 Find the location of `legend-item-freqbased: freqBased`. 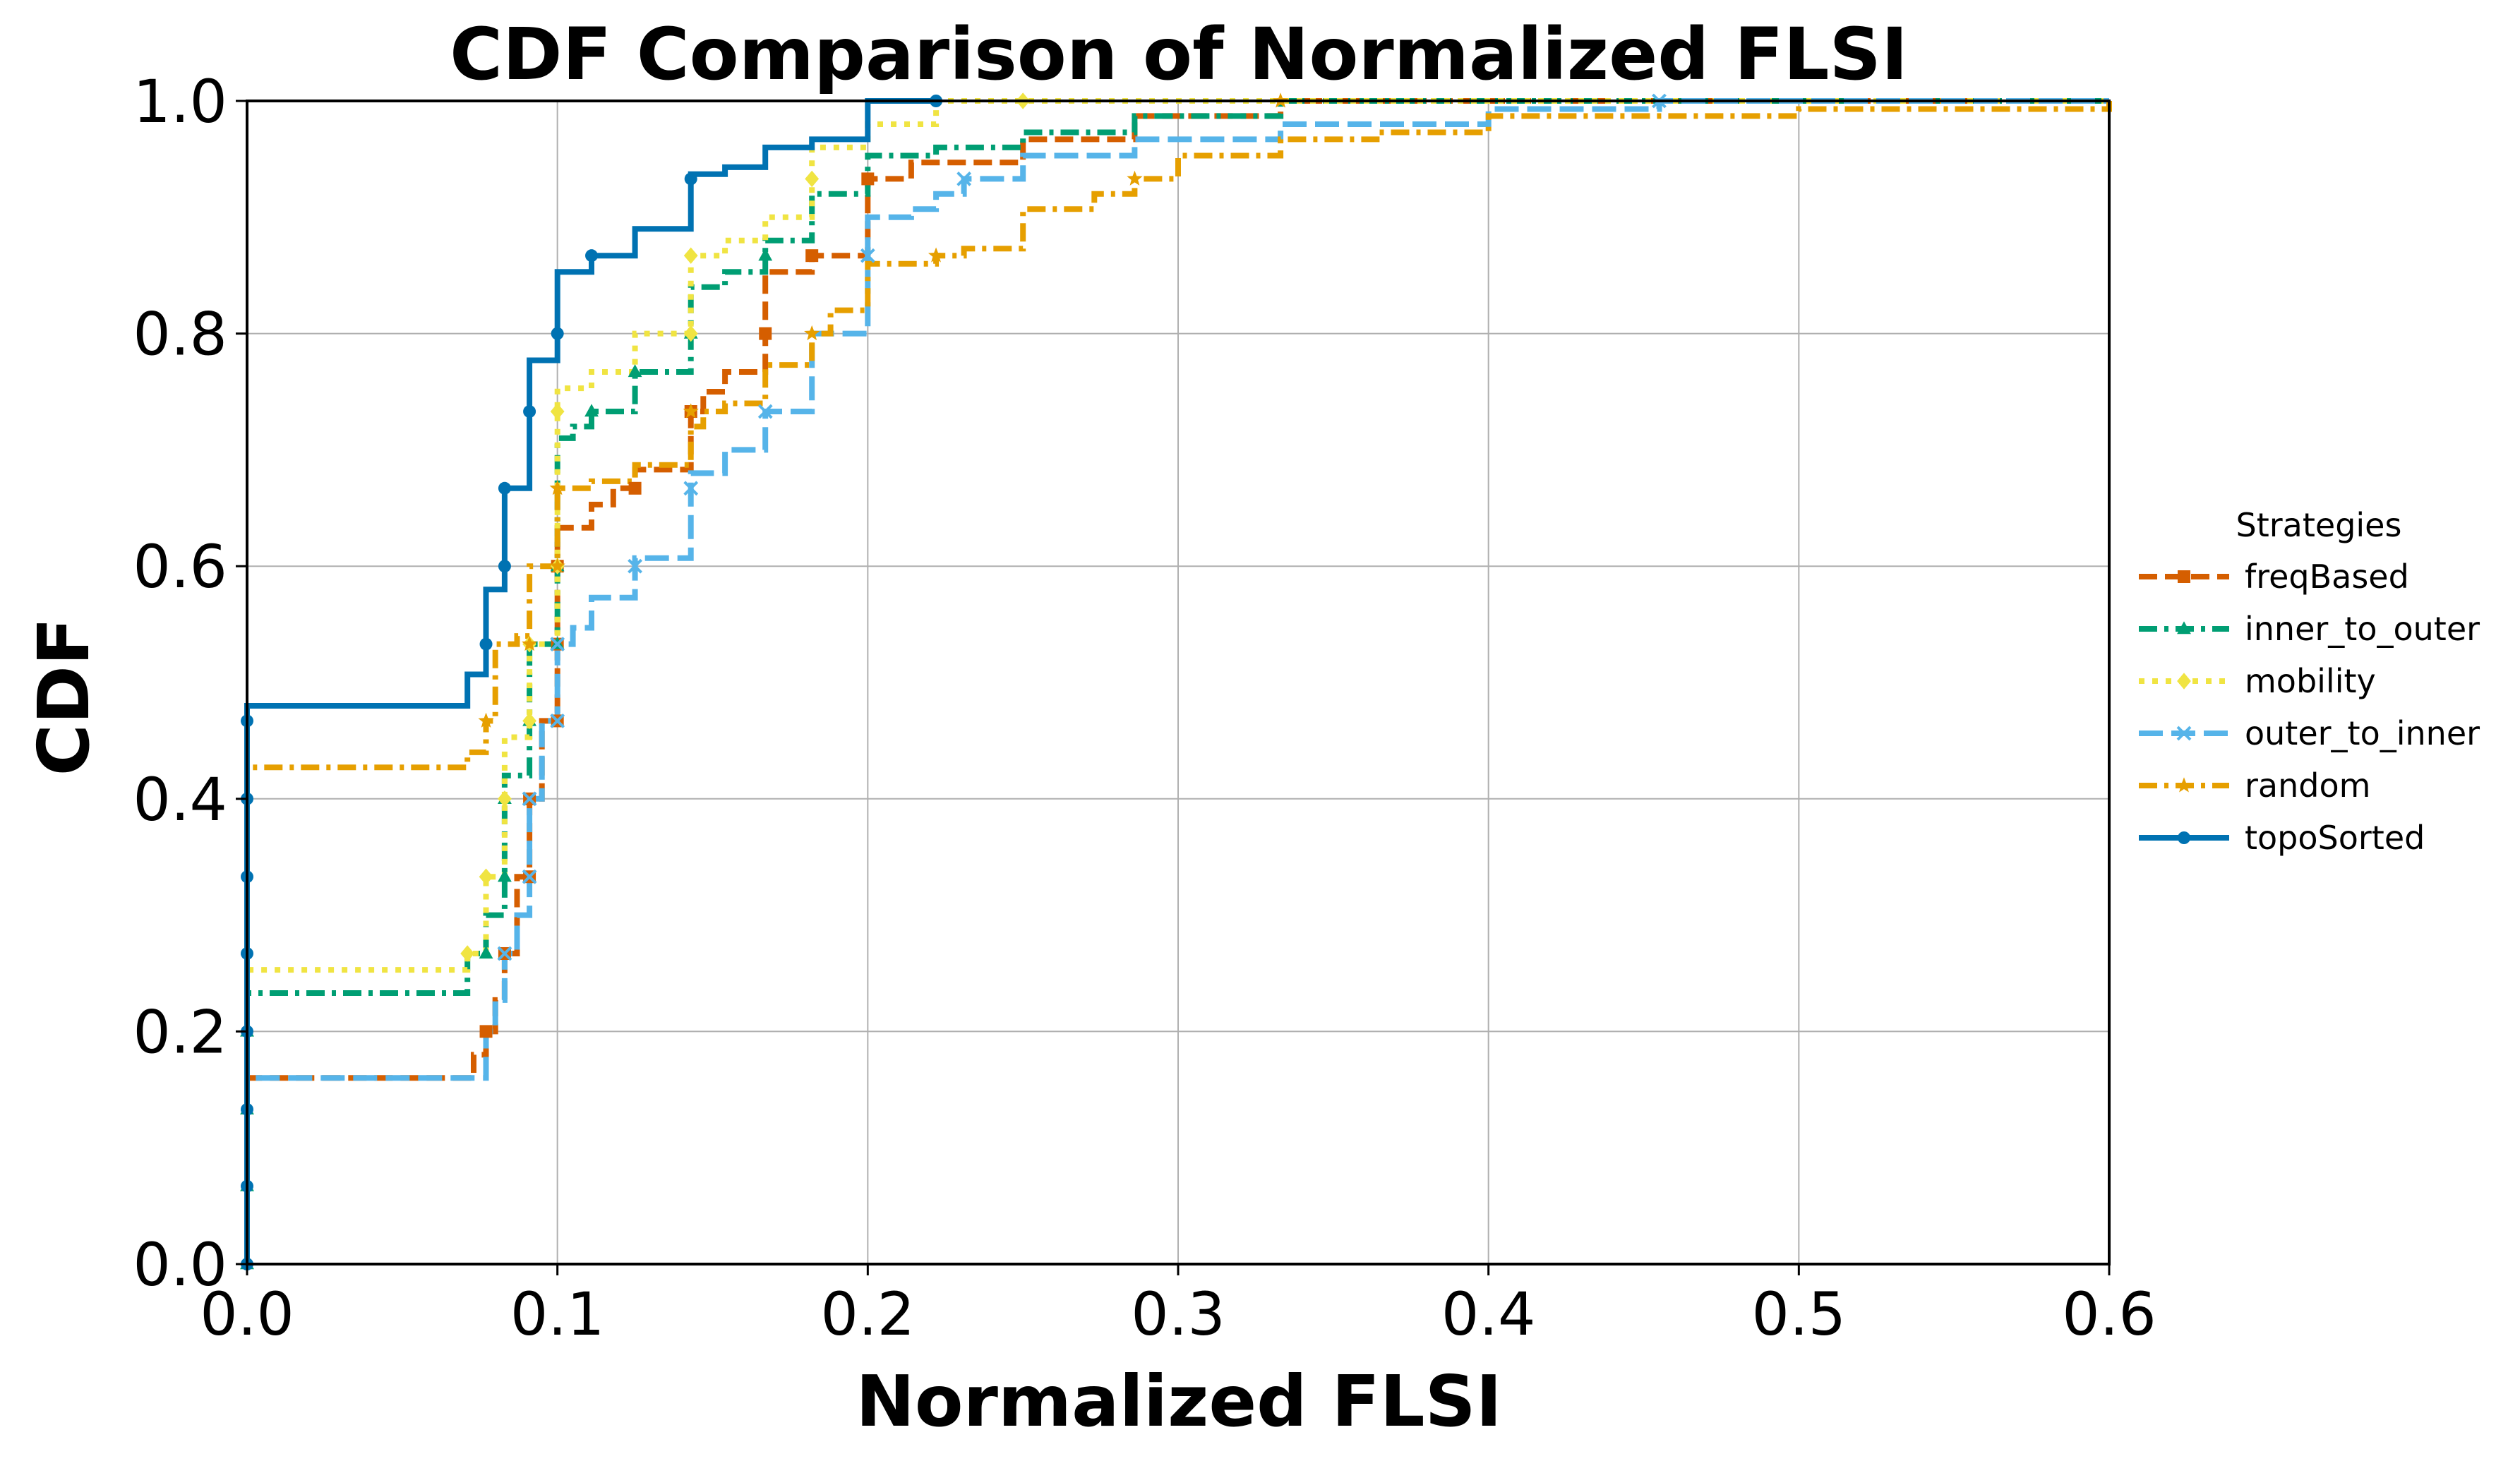

legend-item-freqbased: freqBased is located at coordinates (2274, 577).